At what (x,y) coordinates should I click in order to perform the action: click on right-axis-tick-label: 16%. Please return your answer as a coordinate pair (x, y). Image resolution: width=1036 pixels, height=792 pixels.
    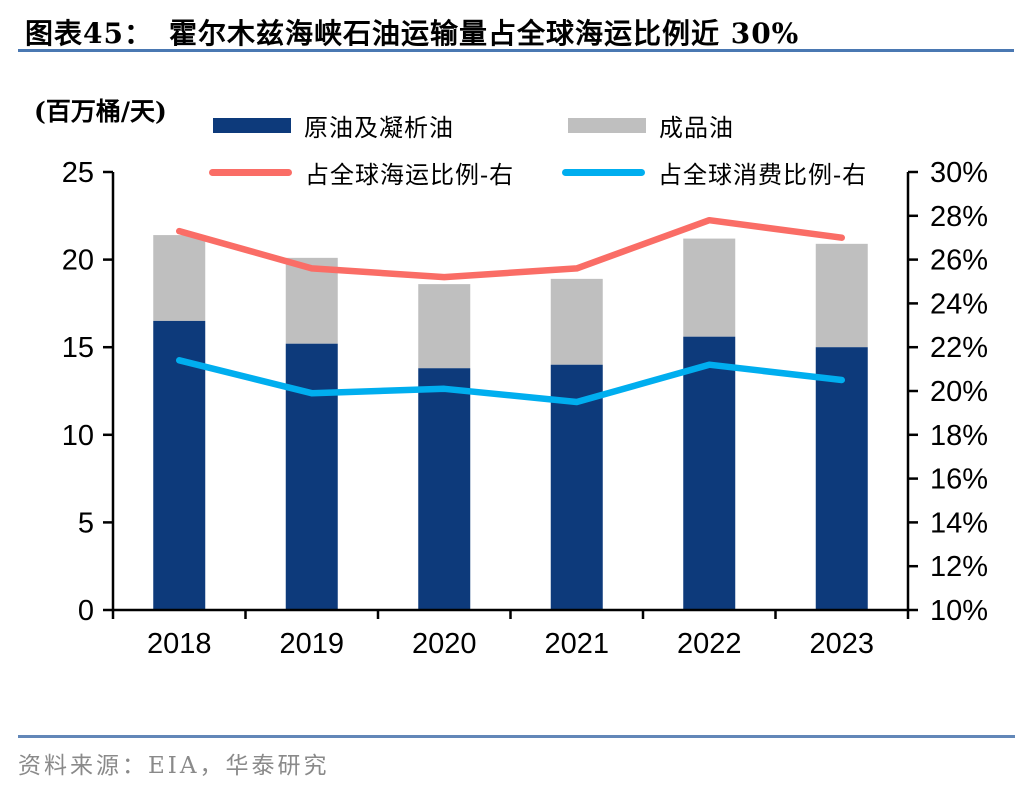
    Looking at the image, I should click on (959, 480).